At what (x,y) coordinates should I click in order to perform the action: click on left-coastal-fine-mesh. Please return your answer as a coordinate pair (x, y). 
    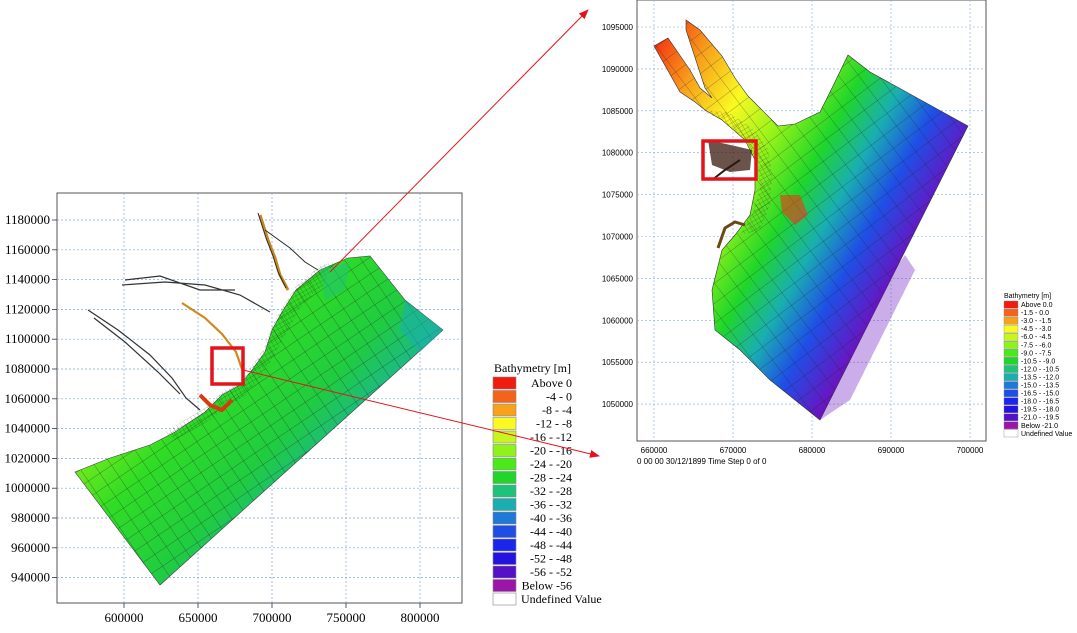
    Looking at the image, I should click on (249, 351).